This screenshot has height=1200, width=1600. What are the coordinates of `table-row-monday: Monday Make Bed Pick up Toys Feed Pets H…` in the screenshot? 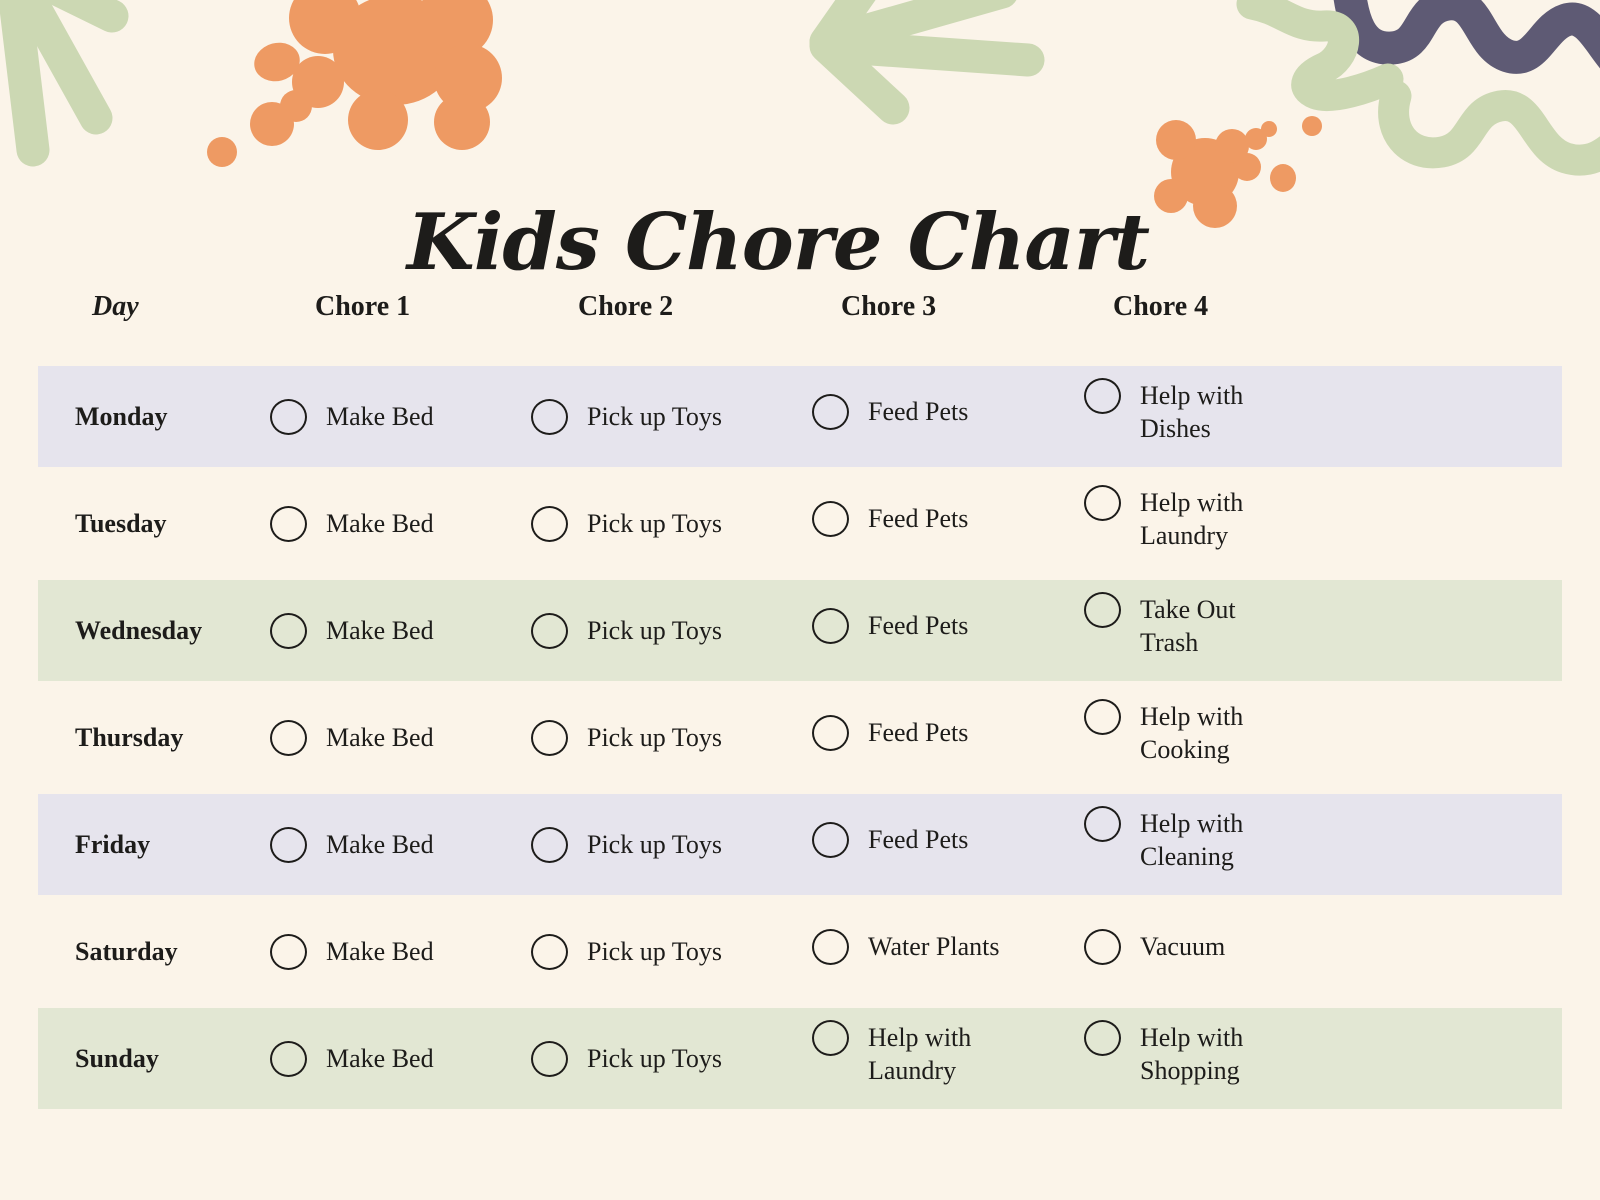 It's located at (800, 416).